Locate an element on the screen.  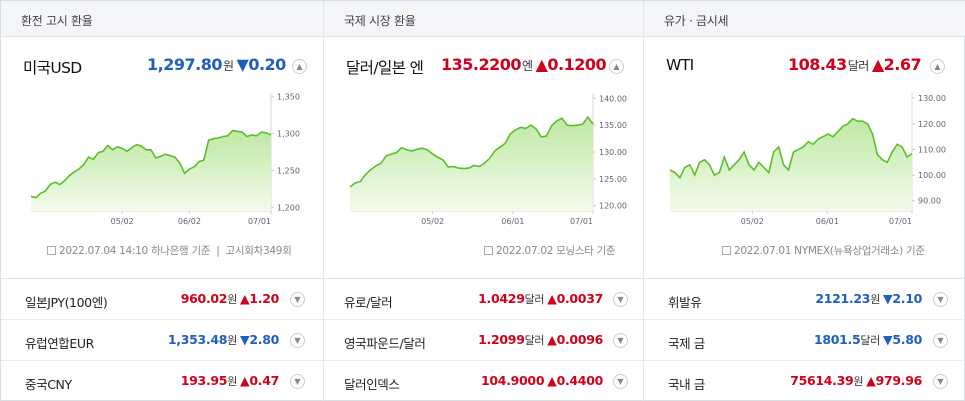
list-item-name: 휘발유 is located at coordinates (685, 302).